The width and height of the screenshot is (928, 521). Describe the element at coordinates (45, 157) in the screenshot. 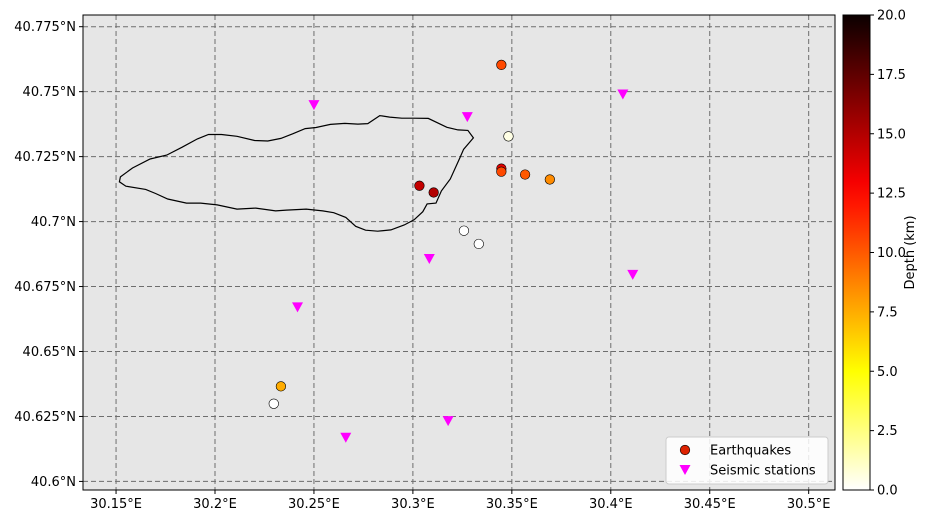

I see `y-tick-label: 40.725°N` at that location.